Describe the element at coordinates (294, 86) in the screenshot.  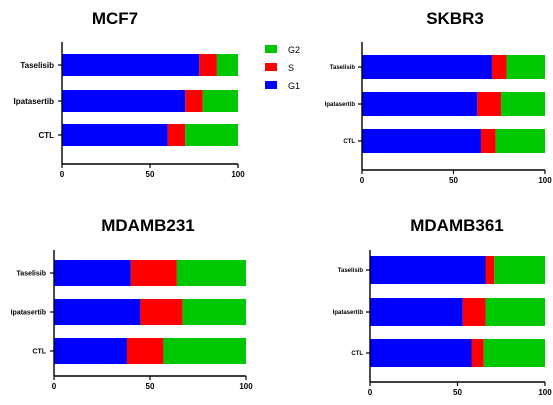
I see `legend-label-g1: G1` at that location.